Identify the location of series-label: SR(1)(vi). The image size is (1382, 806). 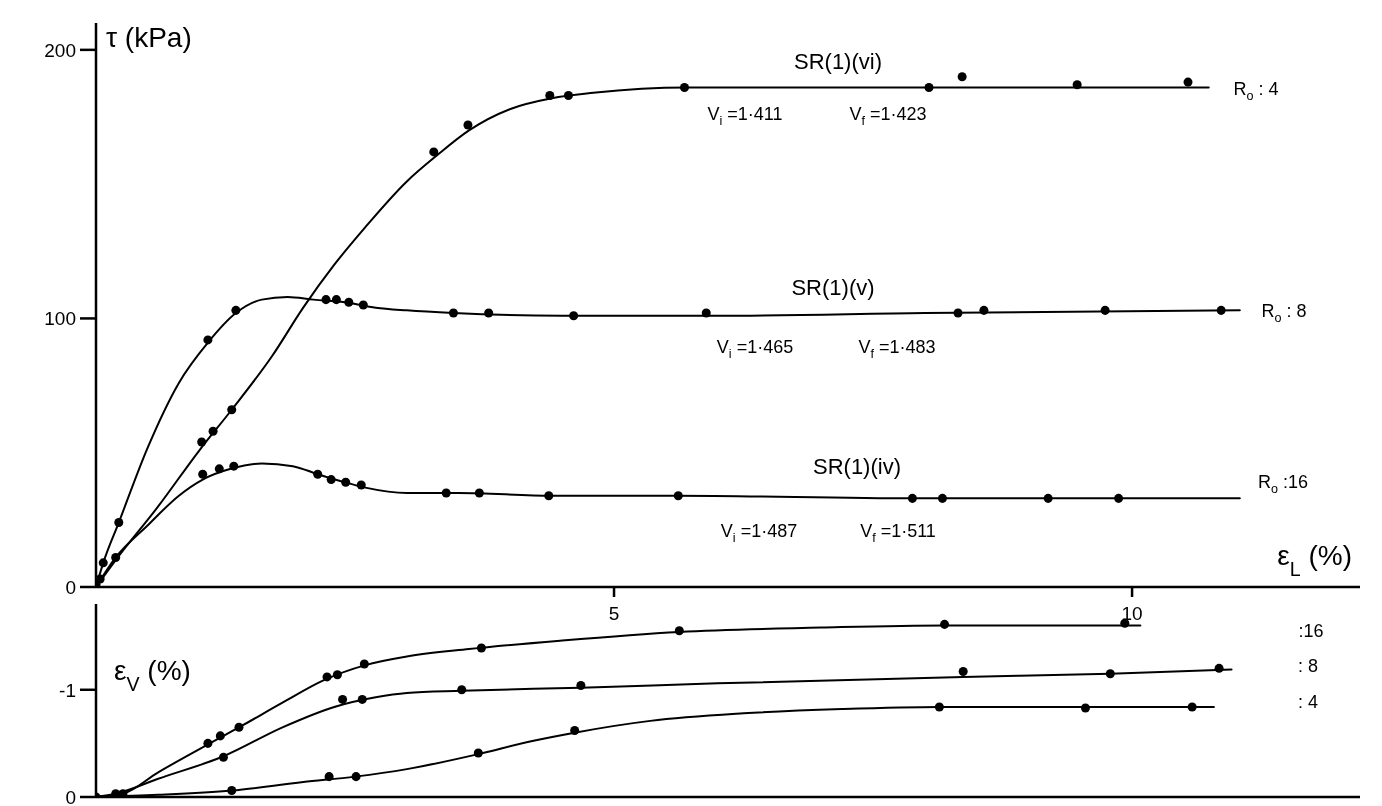
(838, 61).